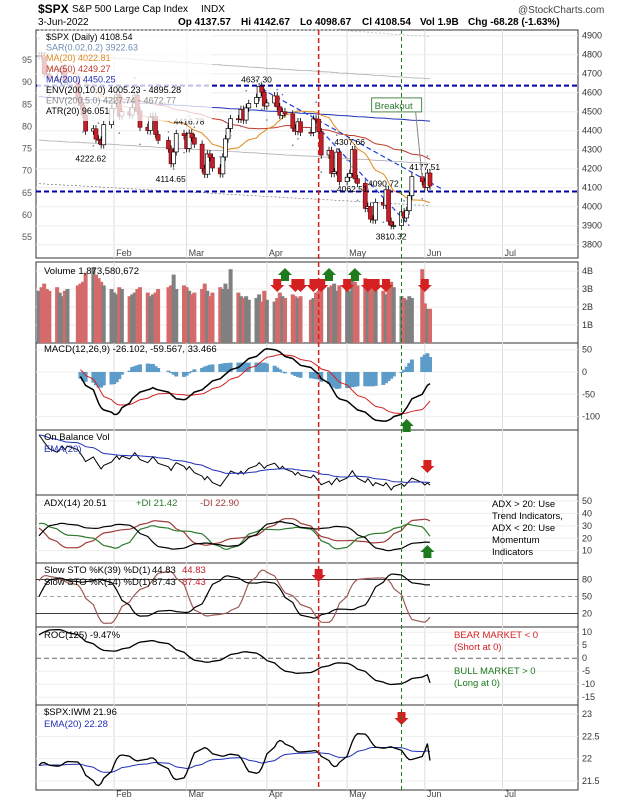 The image size is (620, 800). Describe the element at coordinates (78, 58) in the screenshot. I see `price-legend-item: MA(20) 4022.81` at that location.